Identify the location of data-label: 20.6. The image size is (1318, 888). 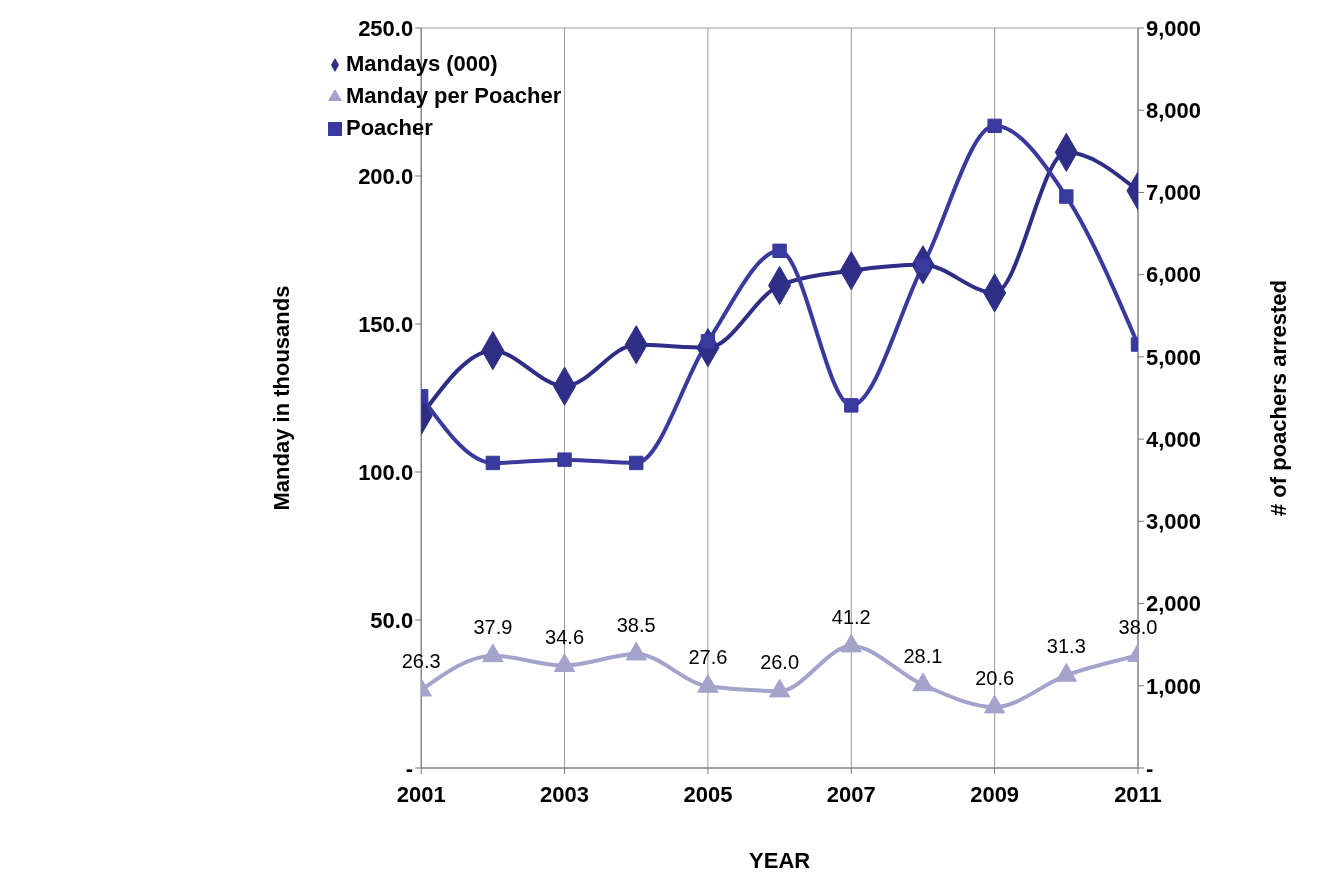
(995, 678).